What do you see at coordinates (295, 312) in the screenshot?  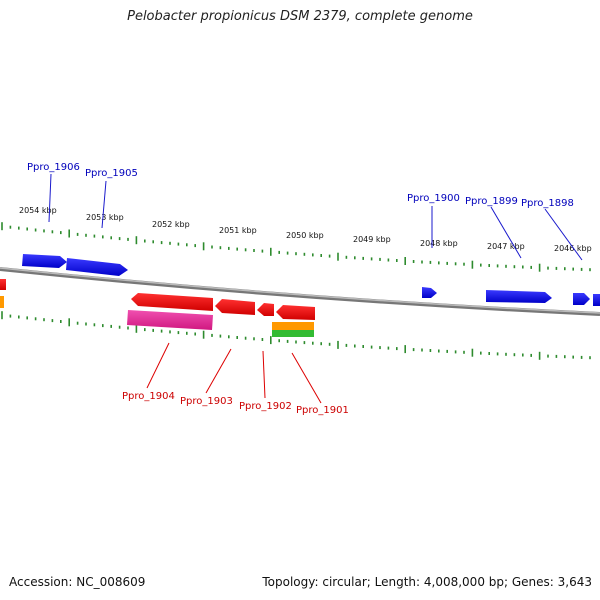 I see `gene-ppro-1901` at bounding box center [295, 312].